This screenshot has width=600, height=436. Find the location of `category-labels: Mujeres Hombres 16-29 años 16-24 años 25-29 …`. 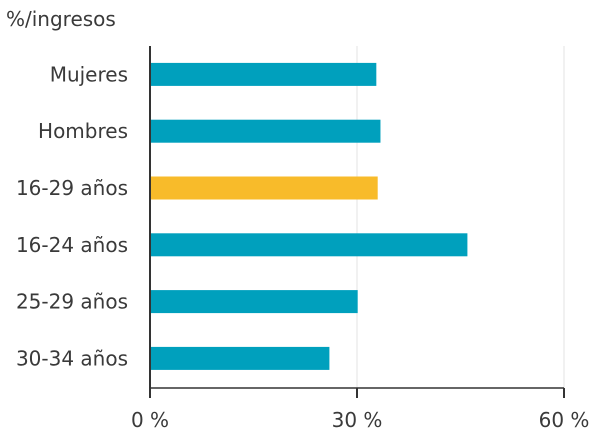

category-labels: Mujeres Hombres 16-29 años 16-24 años 25-29 … is located at coordinates (72, 216).